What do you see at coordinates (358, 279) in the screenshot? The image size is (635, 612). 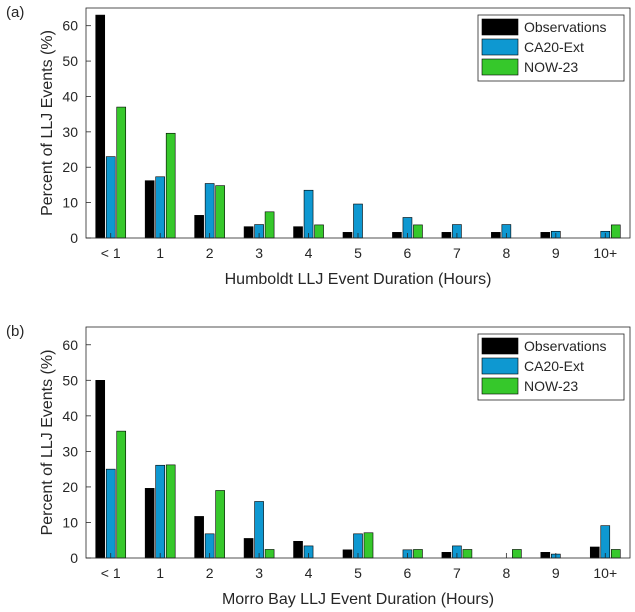 I see `x-axis-label: Humboldt LLJ Event Duration (Hours)` at bounding box center [358, 279].